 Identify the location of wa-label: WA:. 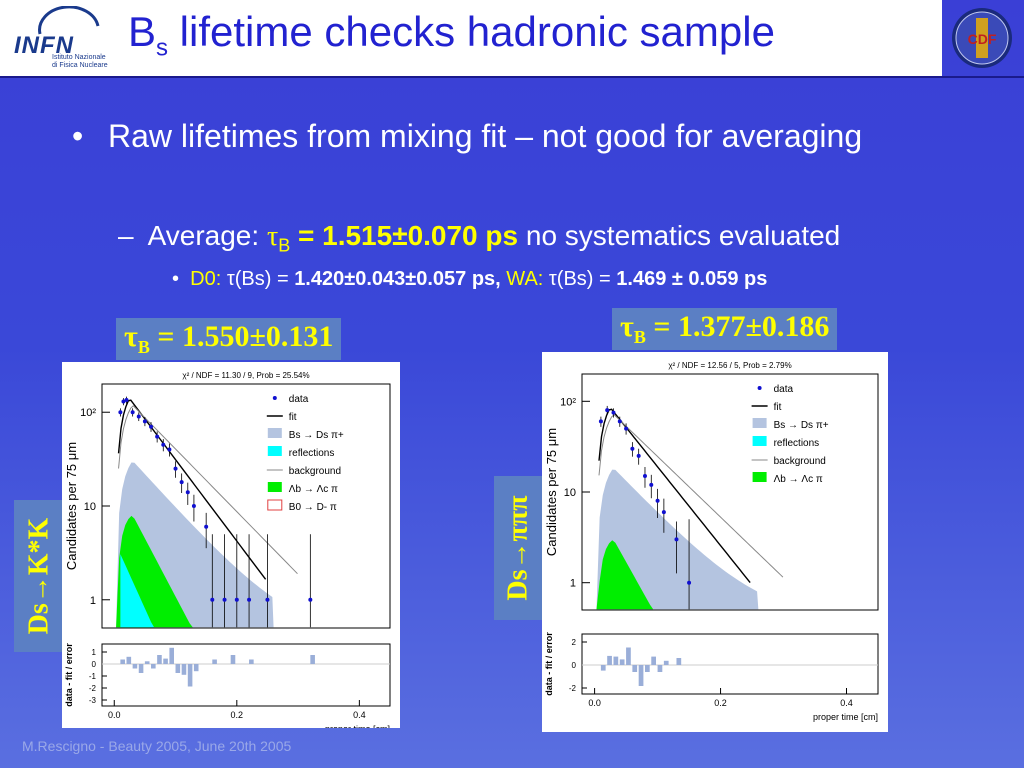
(522, 279).